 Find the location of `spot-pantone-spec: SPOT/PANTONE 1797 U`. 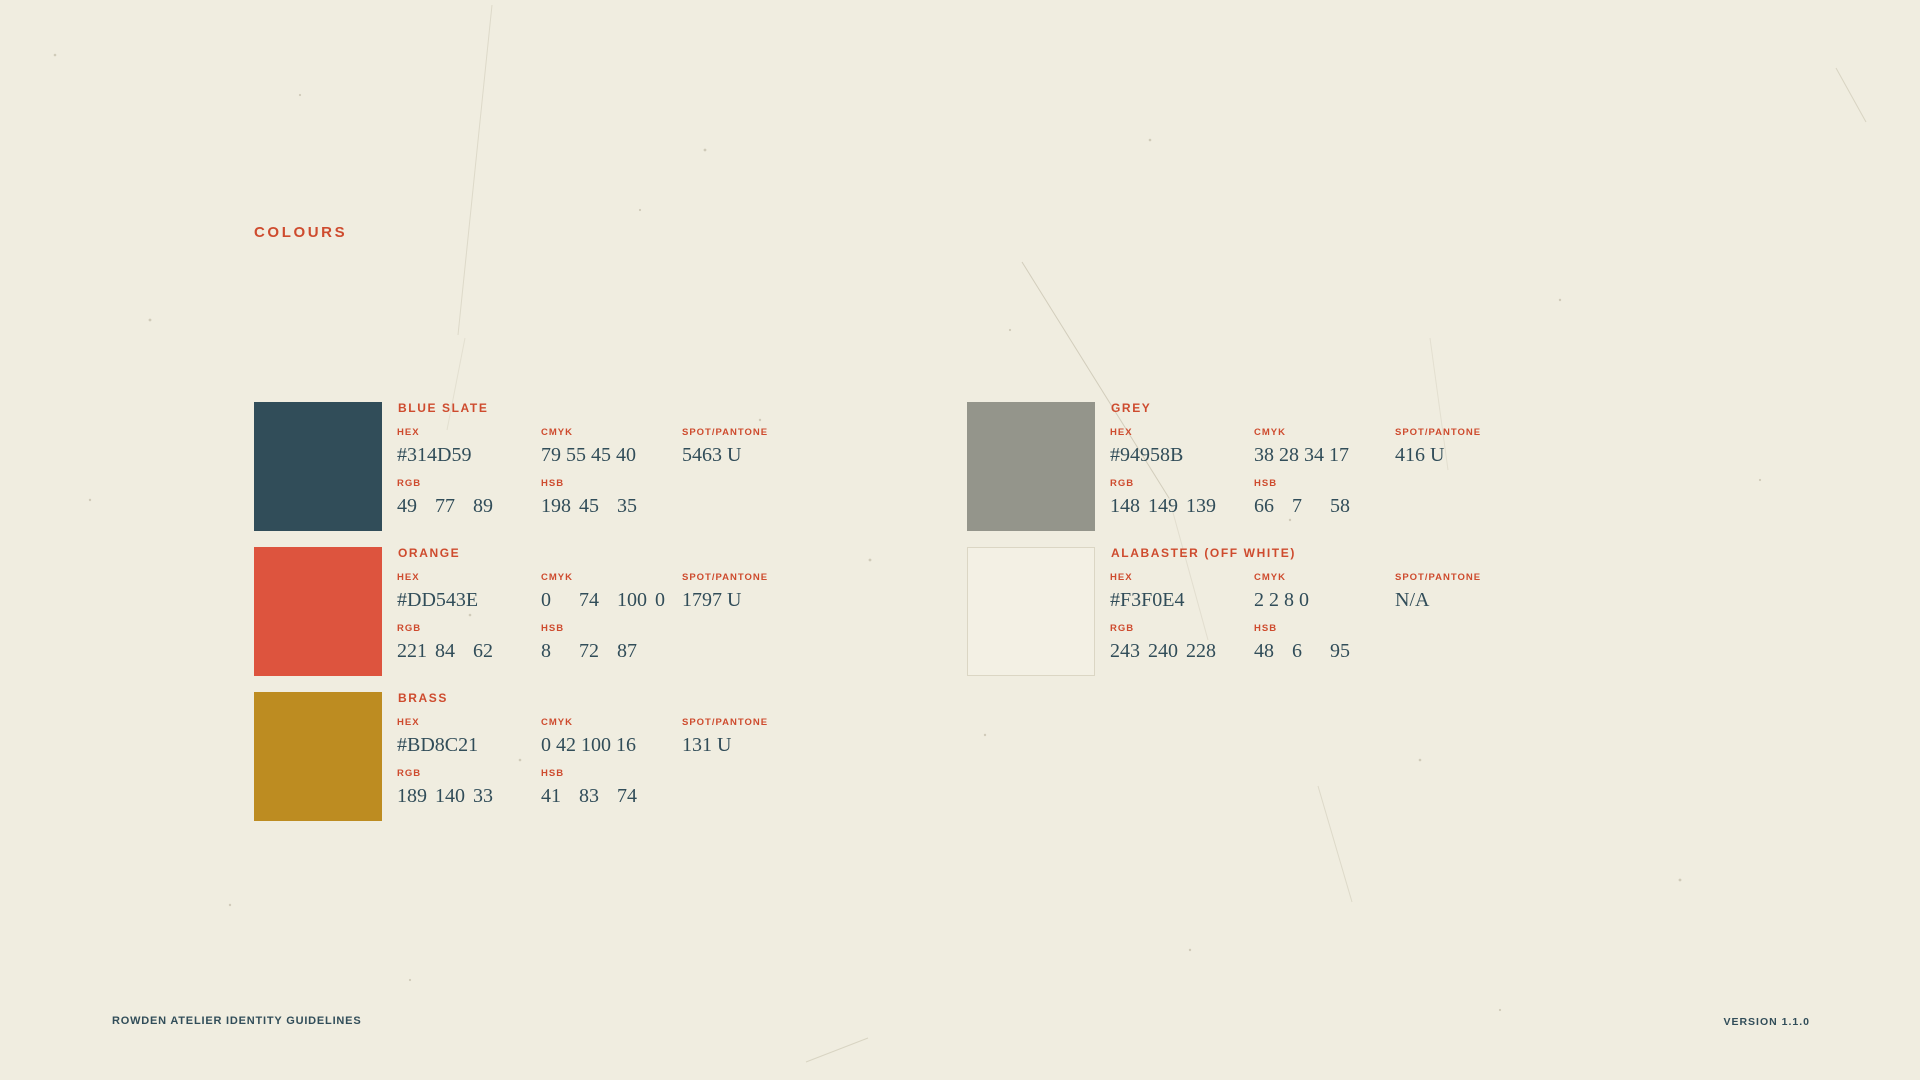

spot-pantone-spec: SPOT/PANTONE 1797 U is located at coordinates (725, 591).